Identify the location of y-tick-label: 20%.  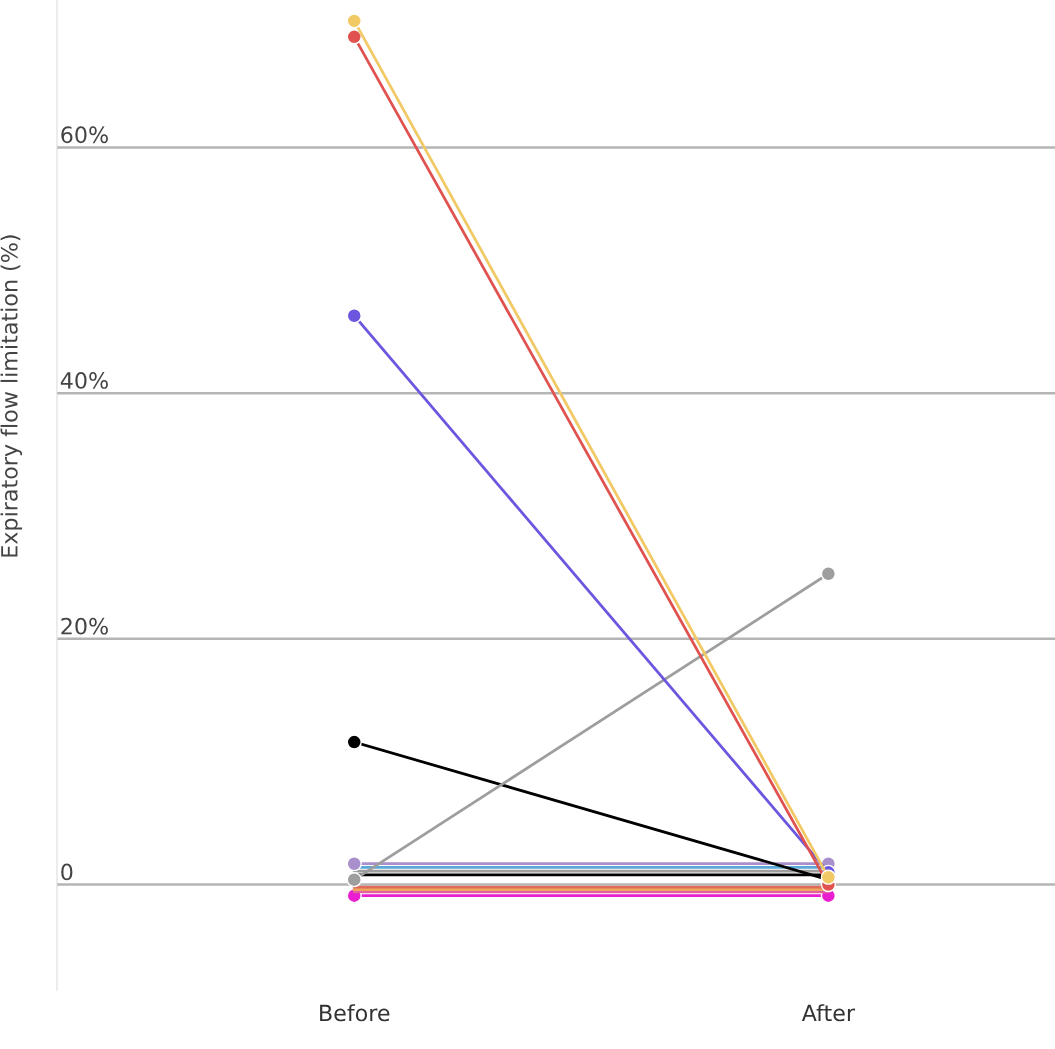
(84, 626).